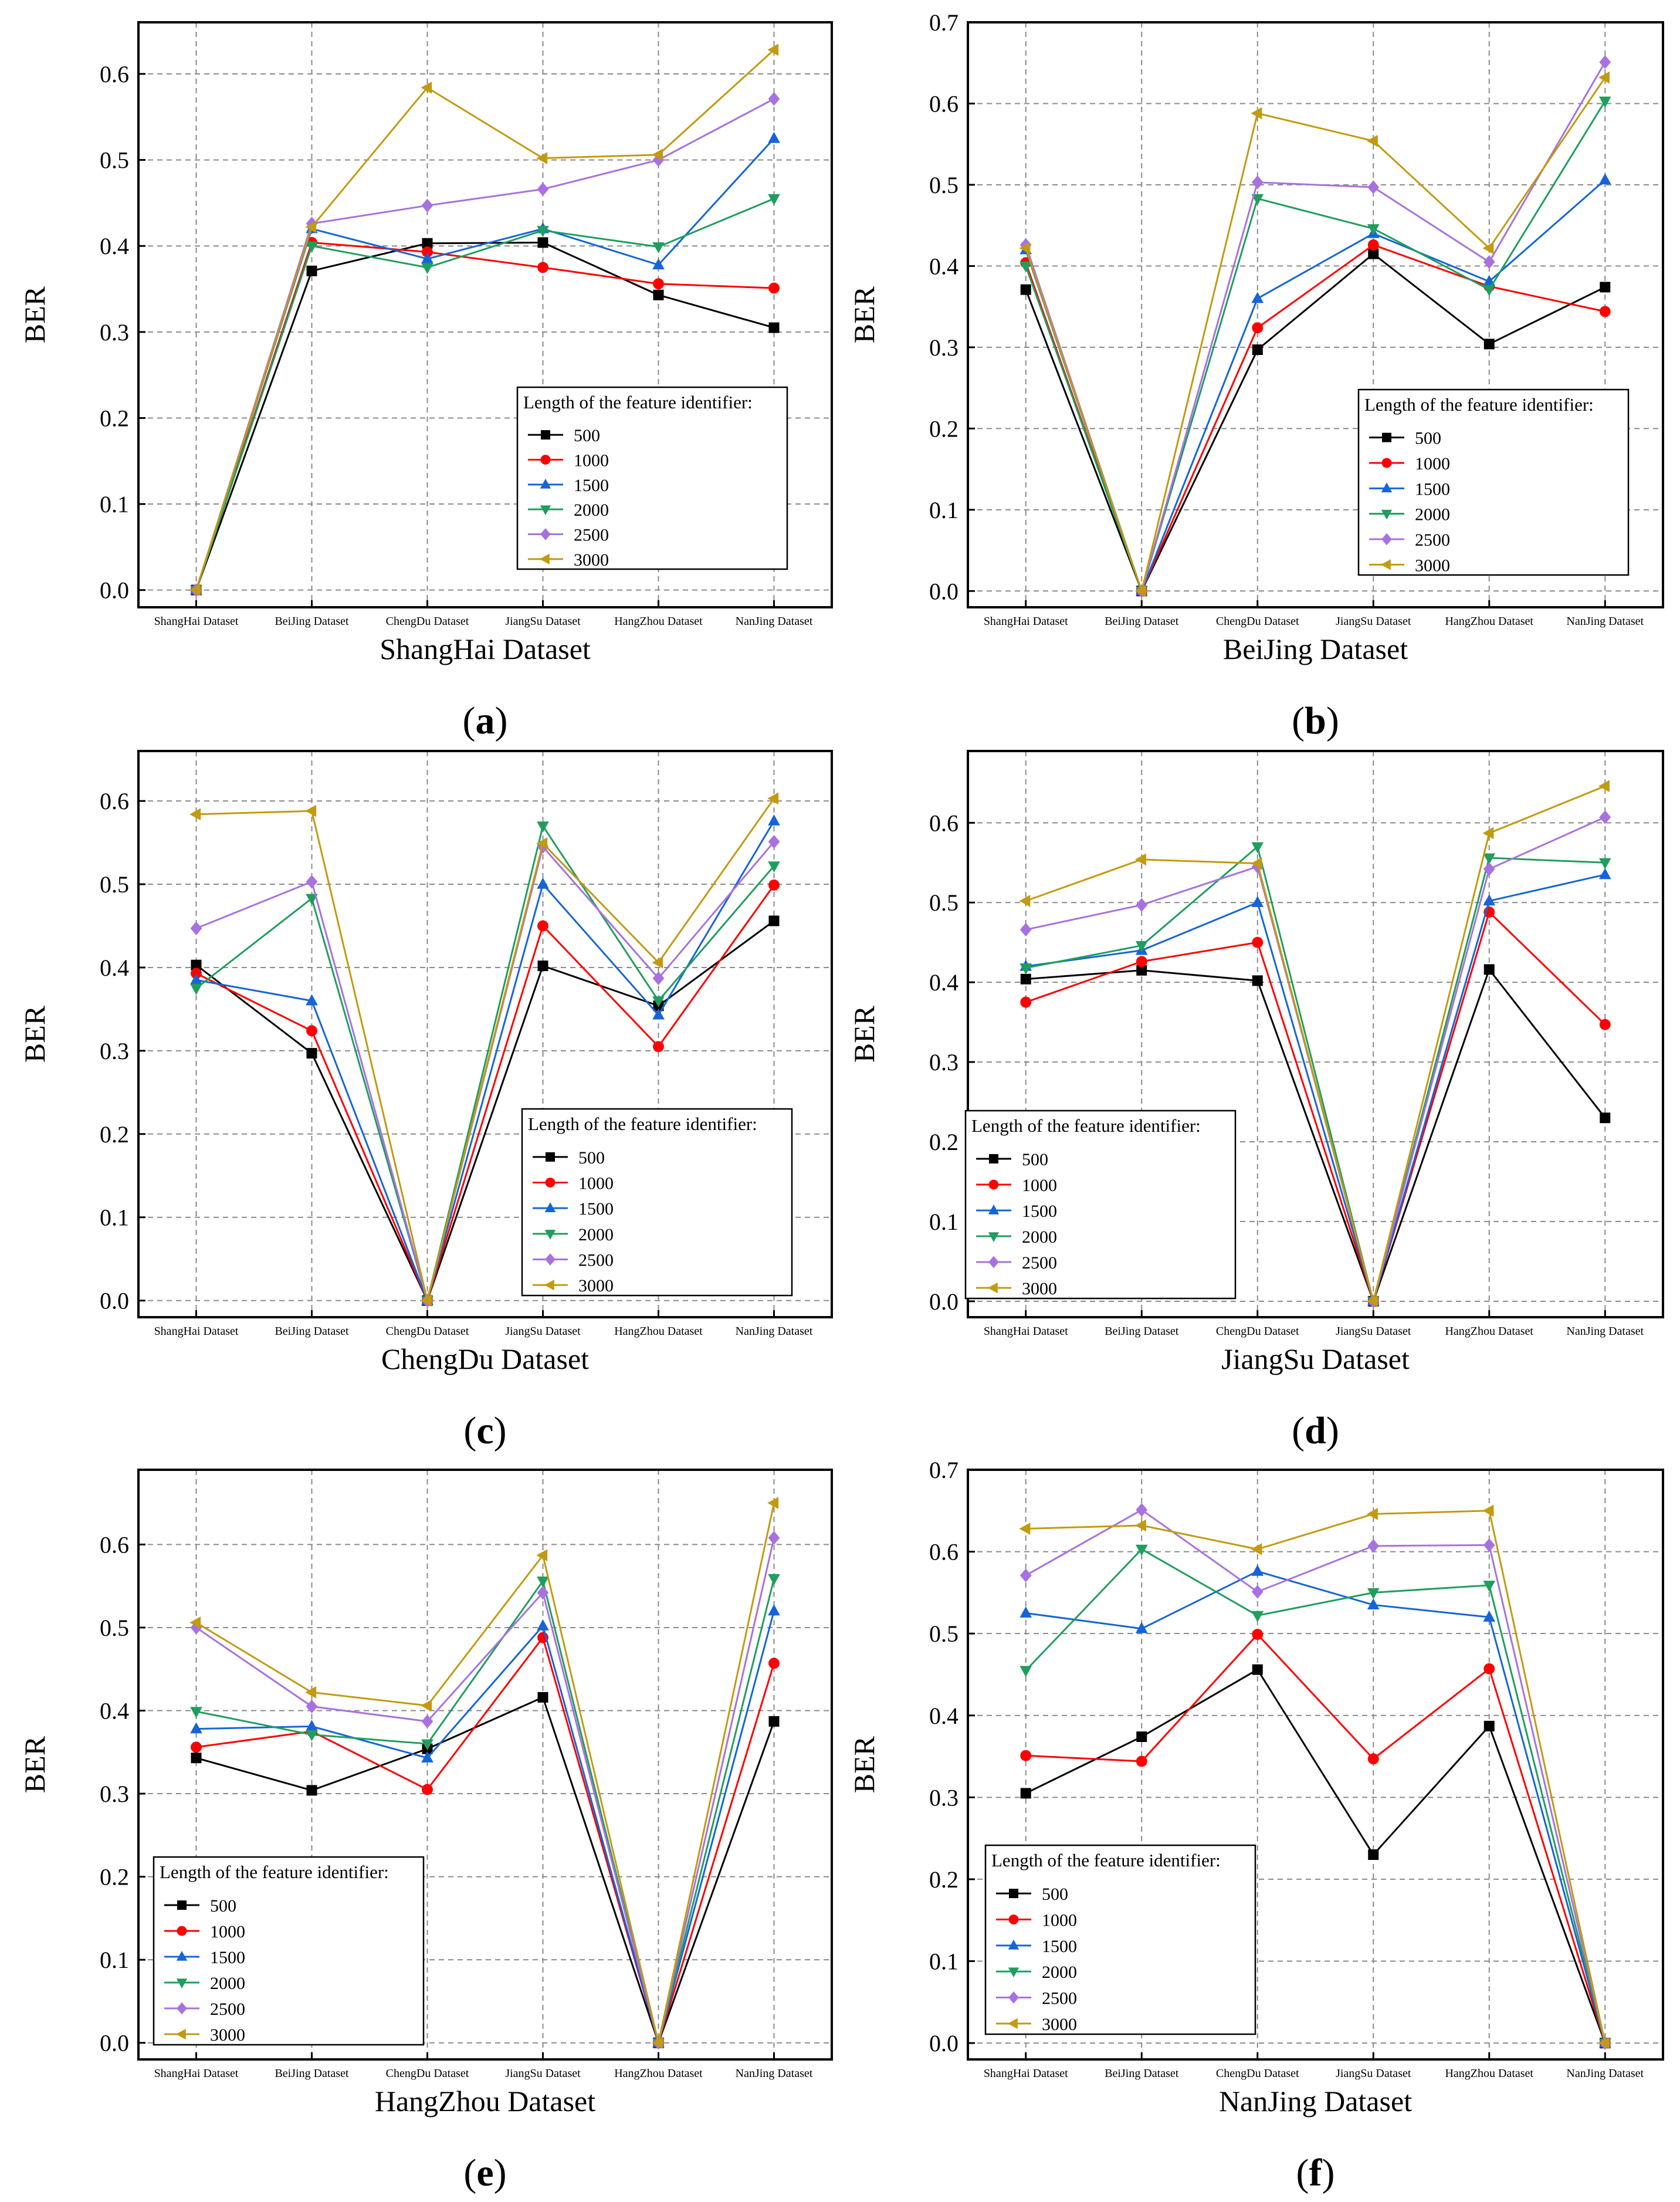 The width and height of the screenshot is (1680, 2202). Describe the element at coordinates (1039, 1211) in the screenshot. I see `legend-label-1500: 1500` at that location.